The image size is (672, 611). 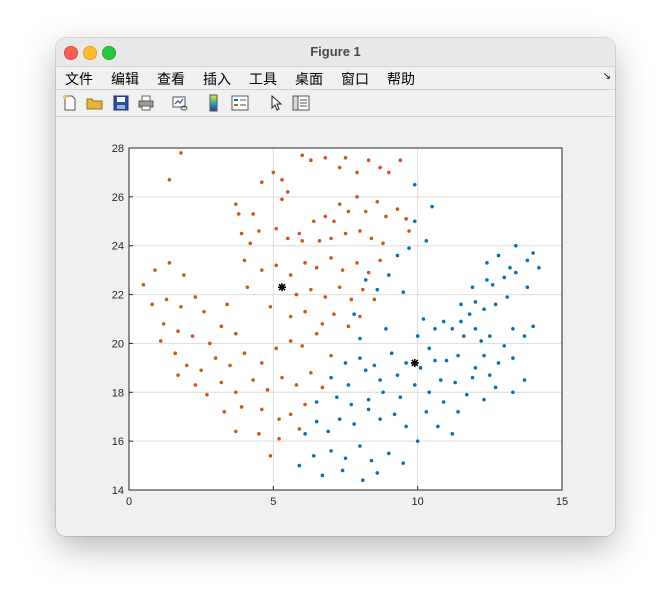 What do you see at coordinates (180, 103) in the screenshot?
I see `link-plot-icon` at bounding box center [180, 103].